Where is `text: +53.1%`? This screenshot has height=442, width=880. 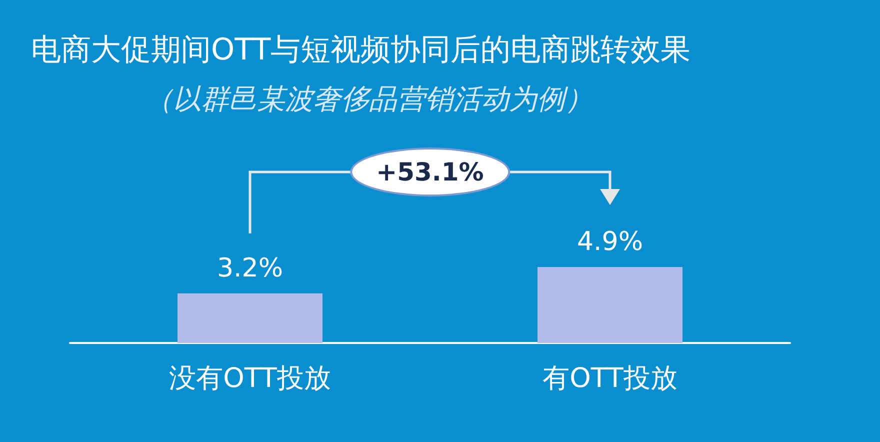
text: +53.1% is located at coordinates (430, 172).